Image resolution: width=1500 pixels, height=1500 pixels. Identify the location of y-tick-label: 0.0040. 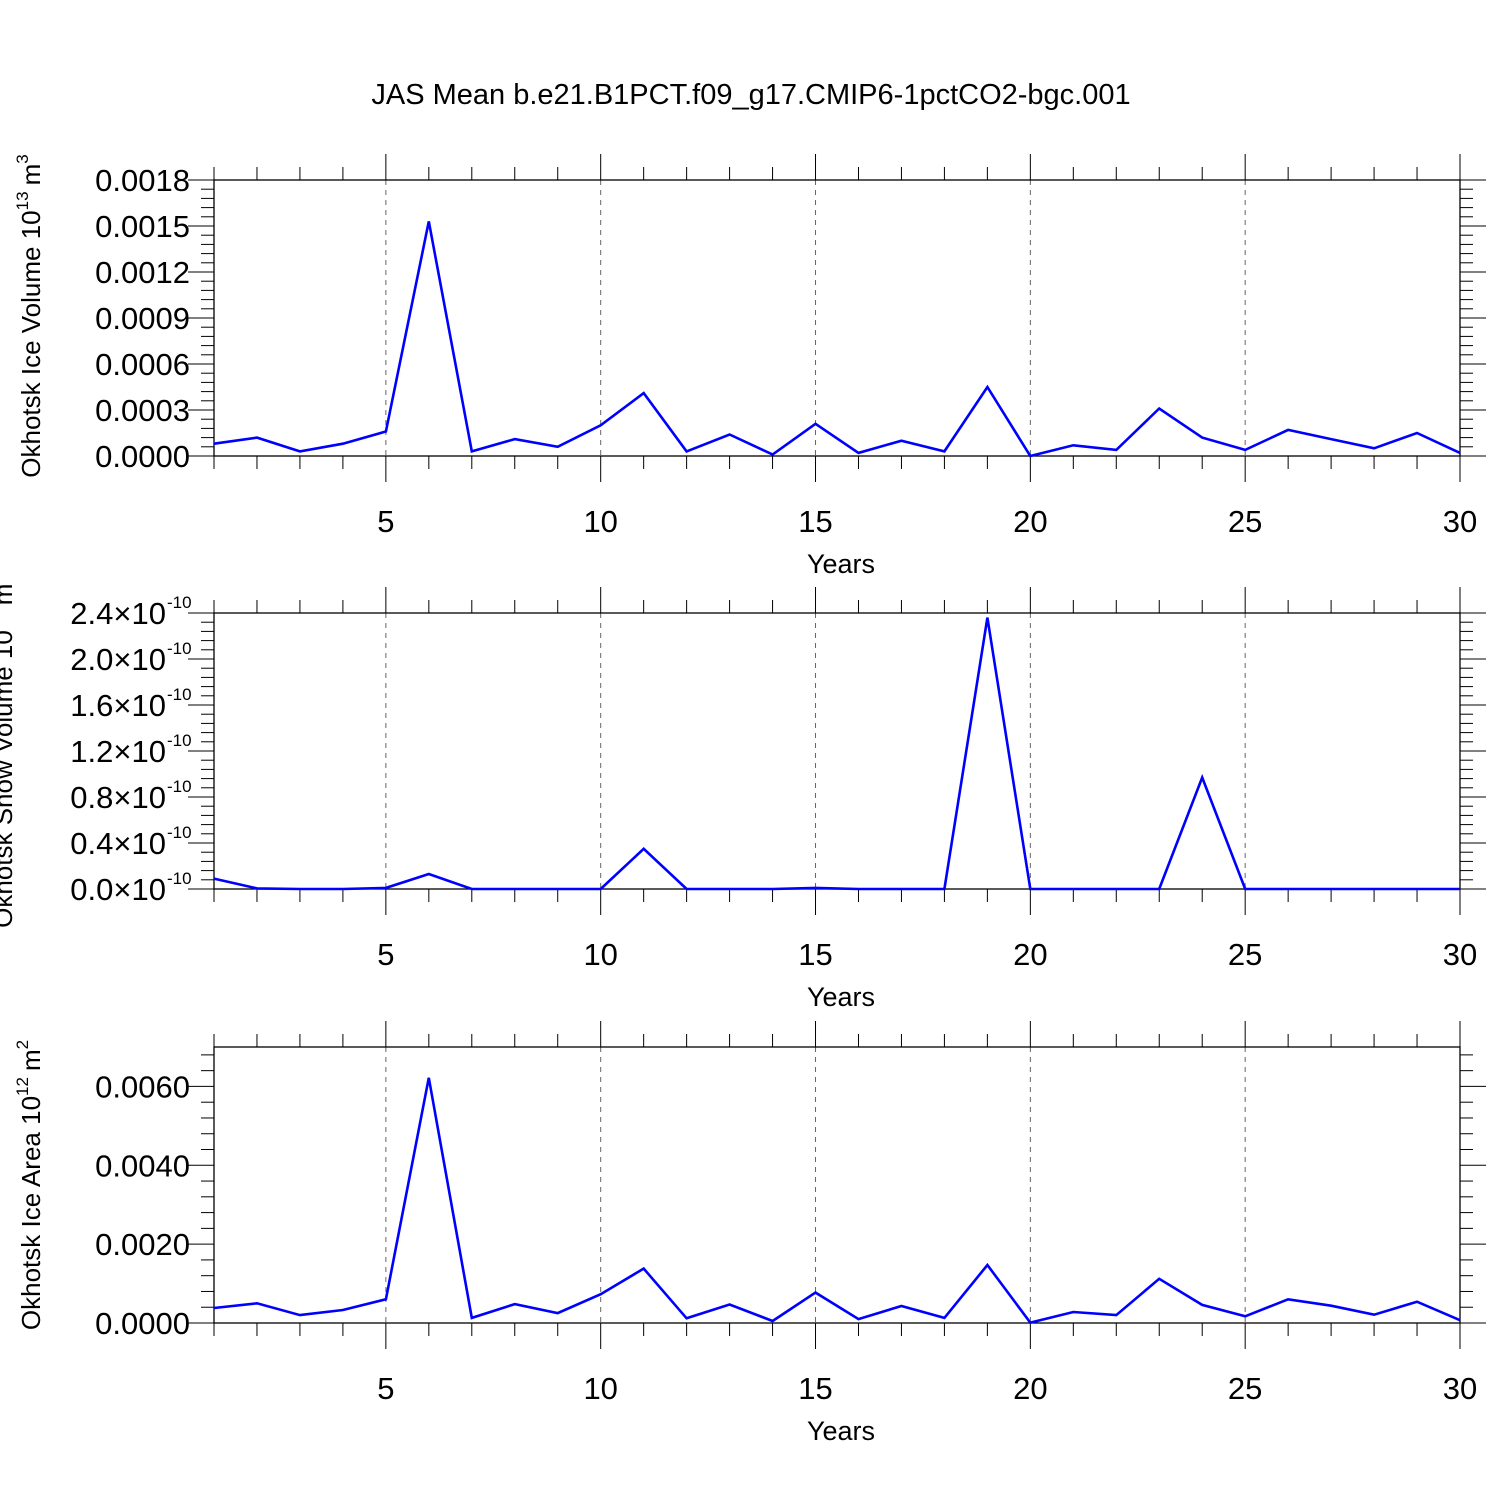
(142, 1165).